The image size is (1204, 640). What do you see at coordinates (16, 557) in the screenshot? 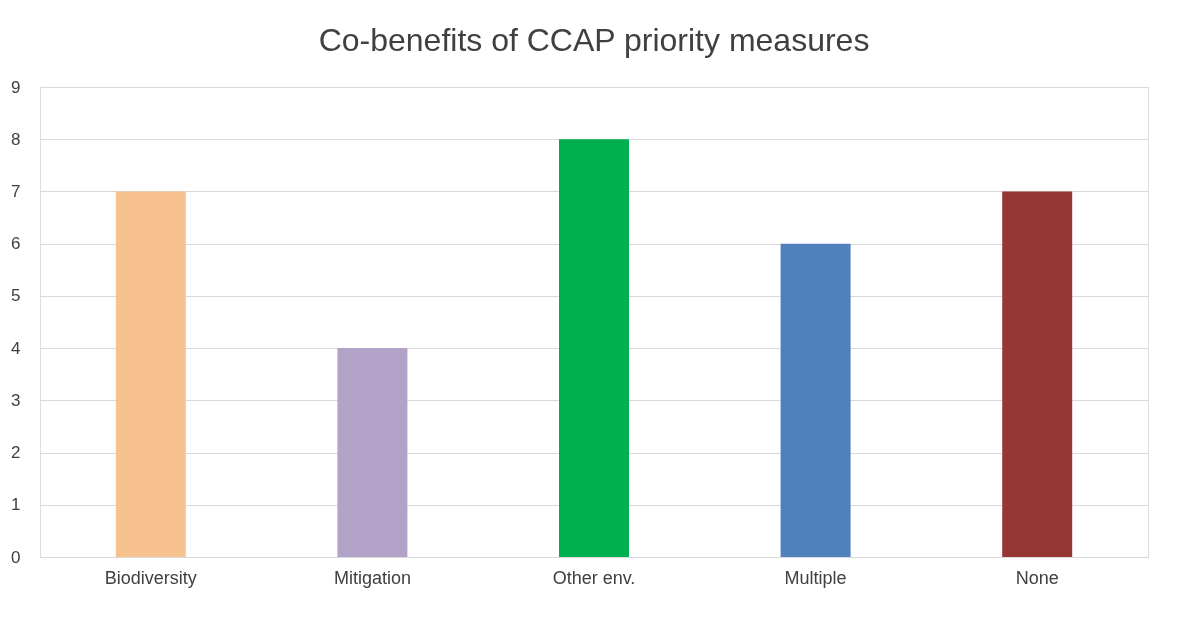
I see `y-tick-label: 0` at bounding box center [16, 557].